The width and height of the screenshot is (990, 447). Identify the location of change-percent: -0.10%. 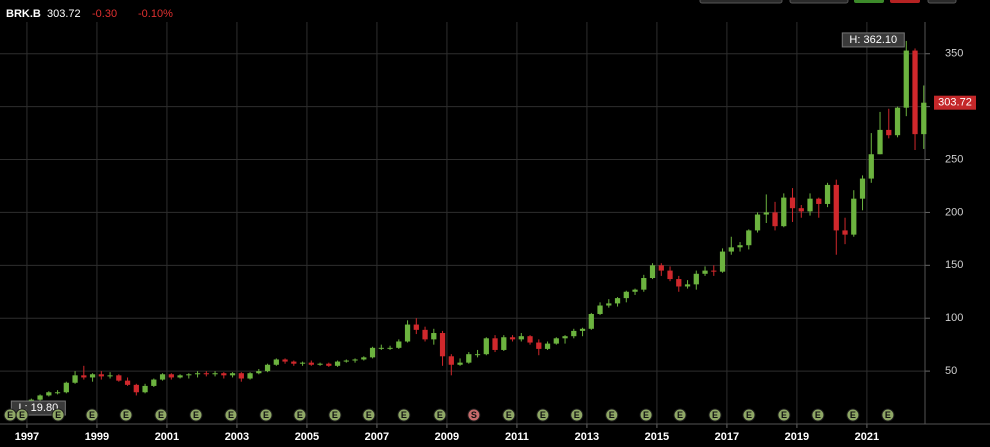
(155, 14).